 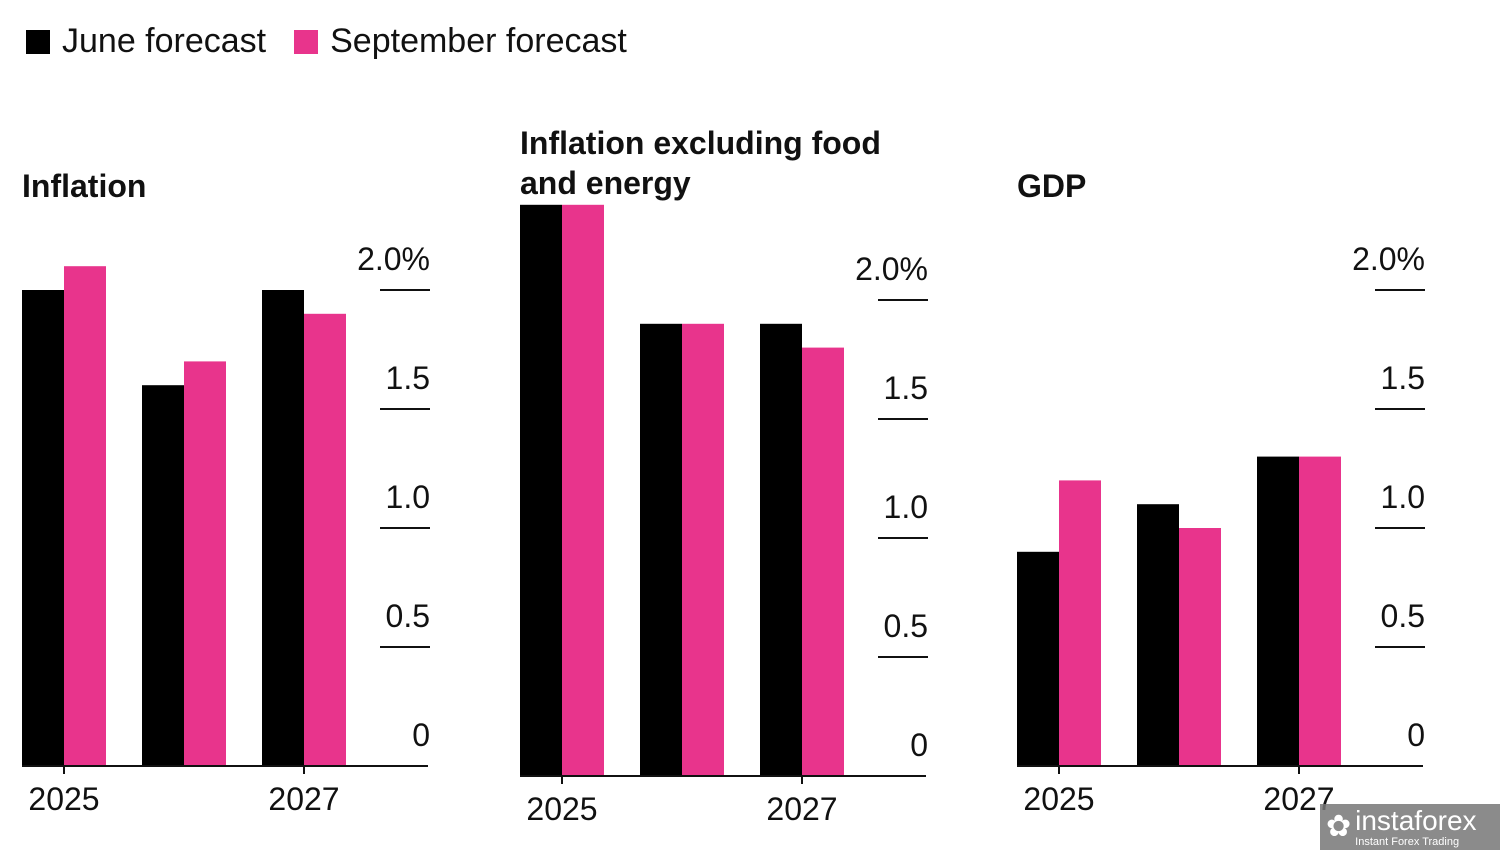 What do you see at coordinates (1416, 820) in the screenshot?
I see `watermark-brand: instaforex` at bounding box center [1416, 820].